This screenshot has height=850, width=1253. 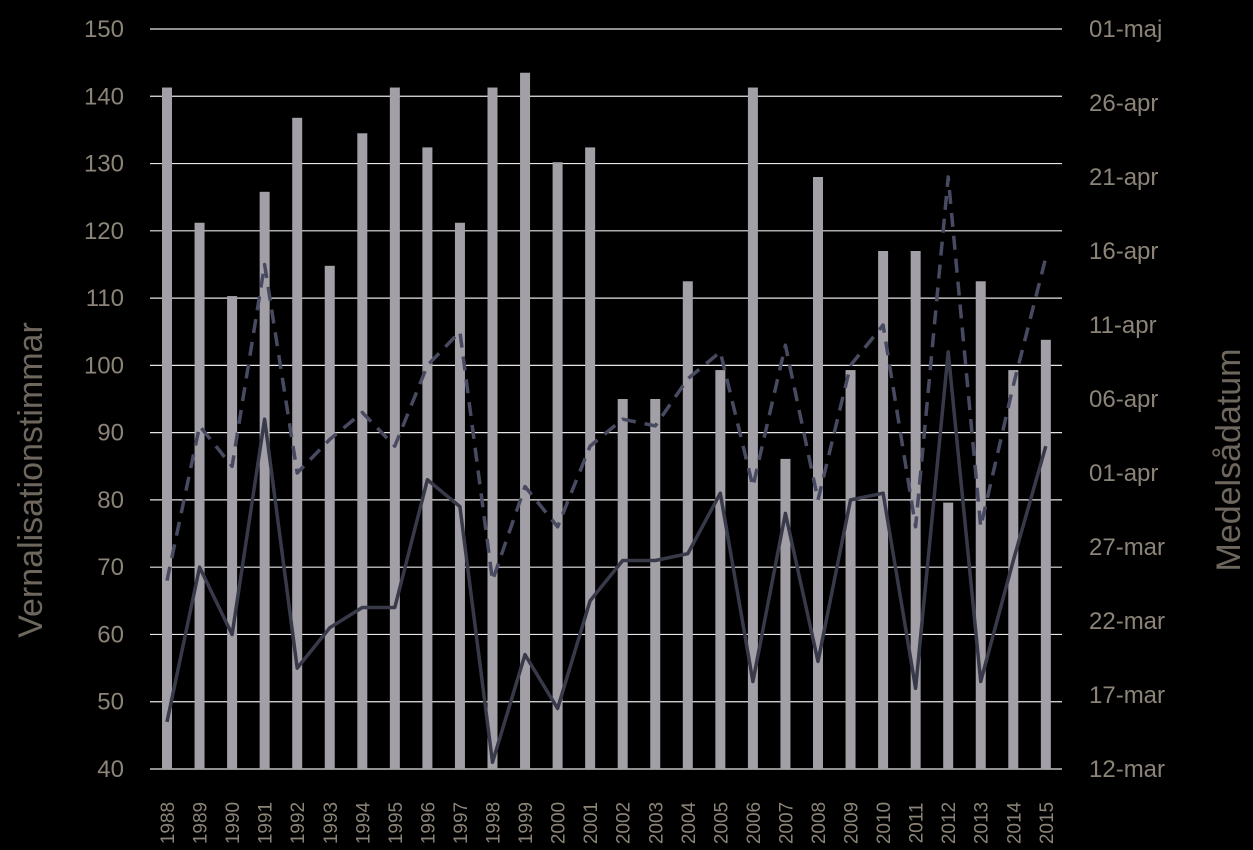 I want to click on x-tick-label: 2005, so click(x=721, y=823).